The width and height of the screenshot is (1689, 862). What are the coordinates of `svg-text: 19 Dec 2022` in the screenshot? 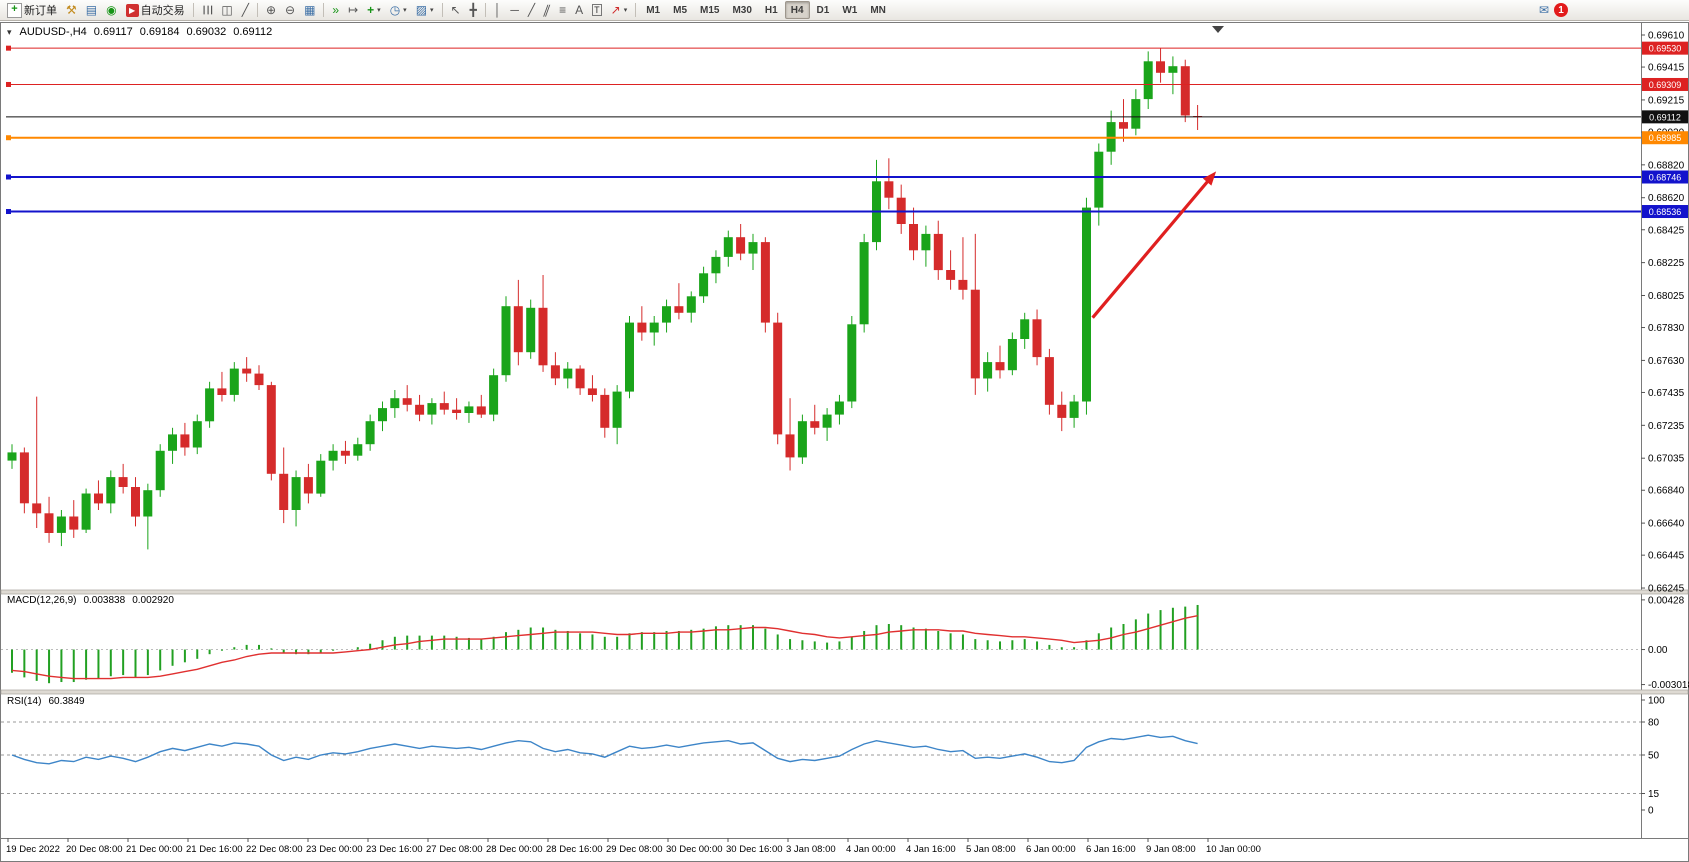 It's located at (33, 849).